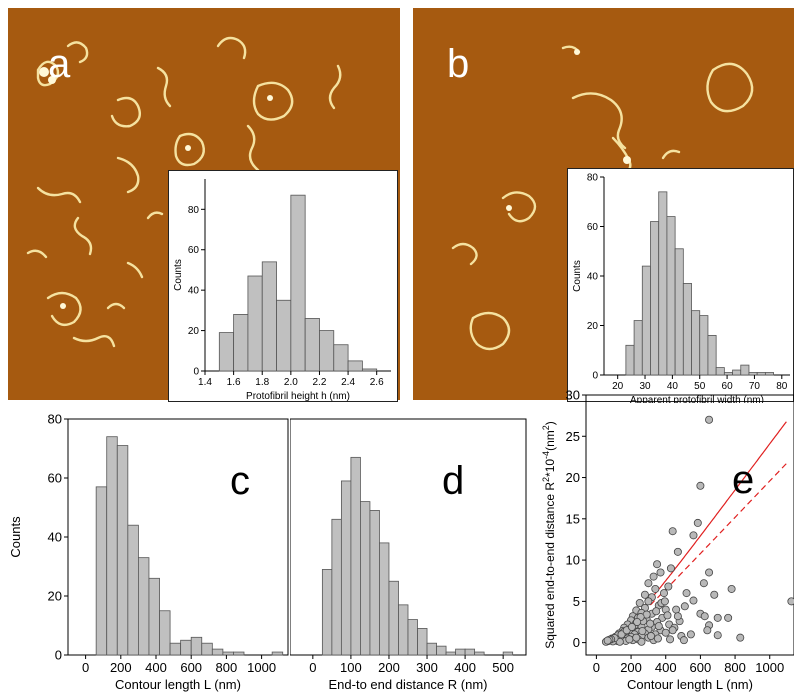 This screenshot has height=694, width=794. Describe the element at coordinates (320, 382) in the screenshot. I see `x-tick-label-a-4: 2.2` at that location.